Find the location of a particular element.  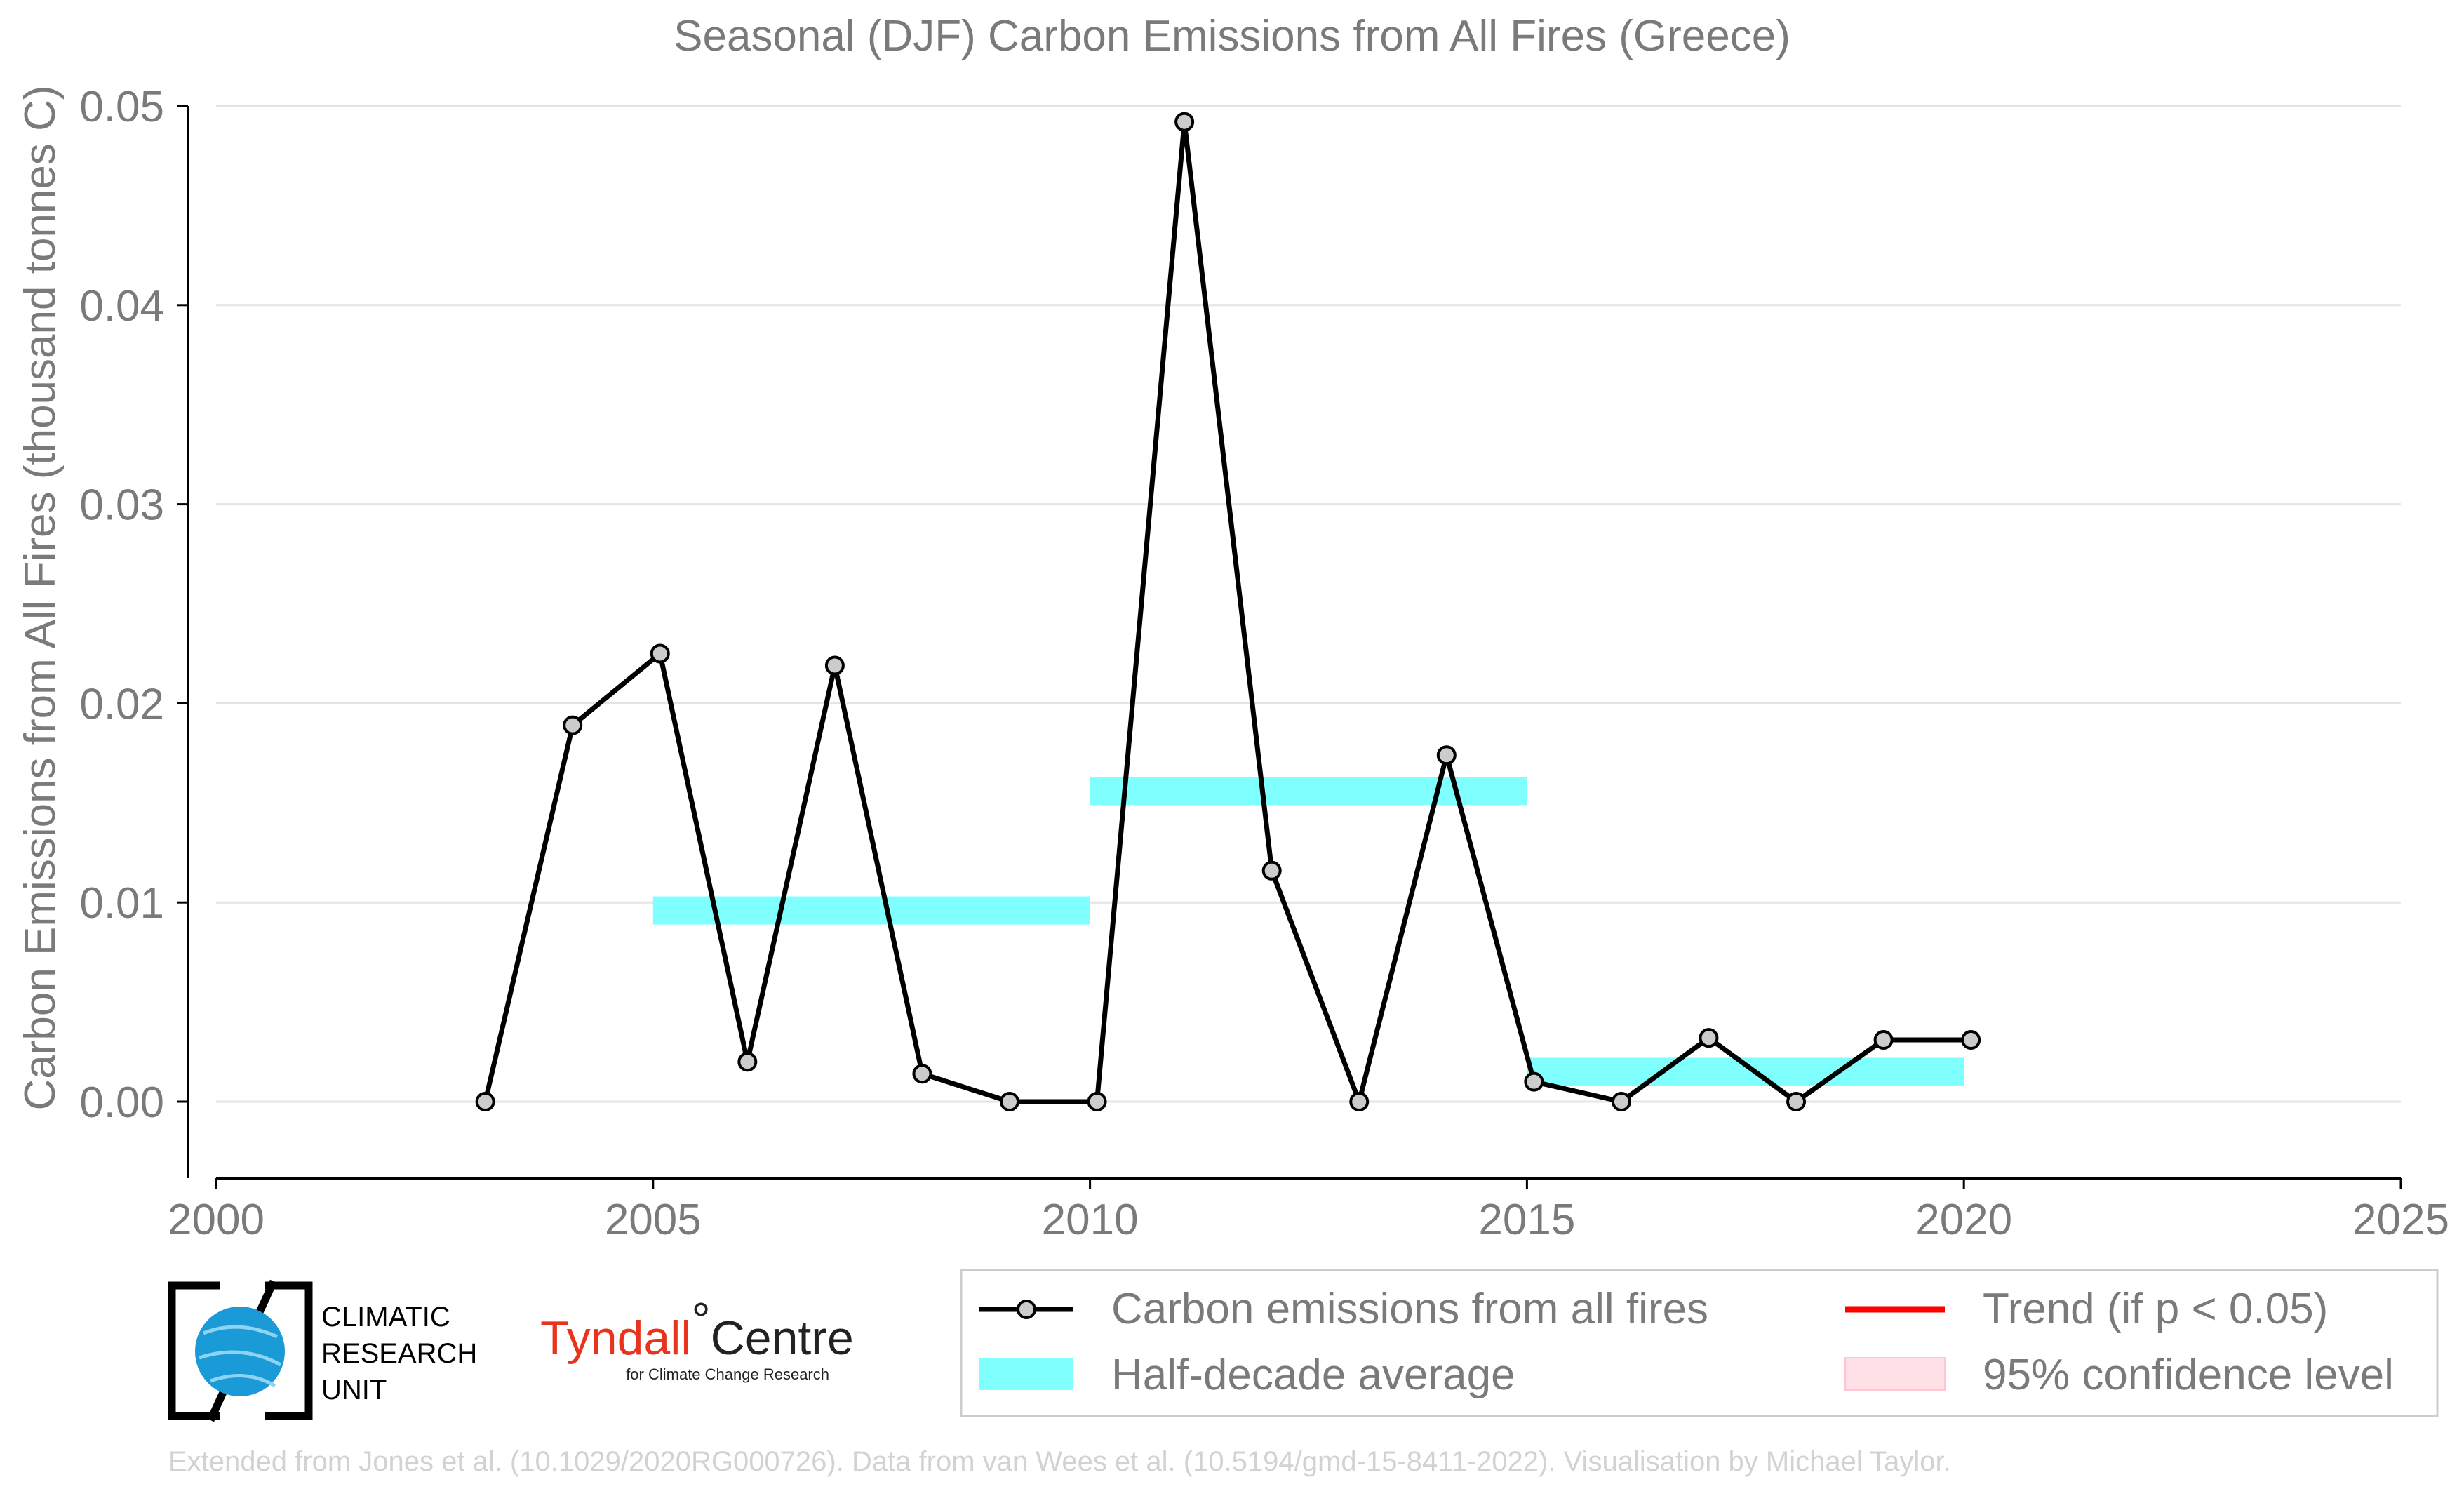

cru-logo: CLIMATIC RESEARCH UNIT is located at coordinates (322, 1350).